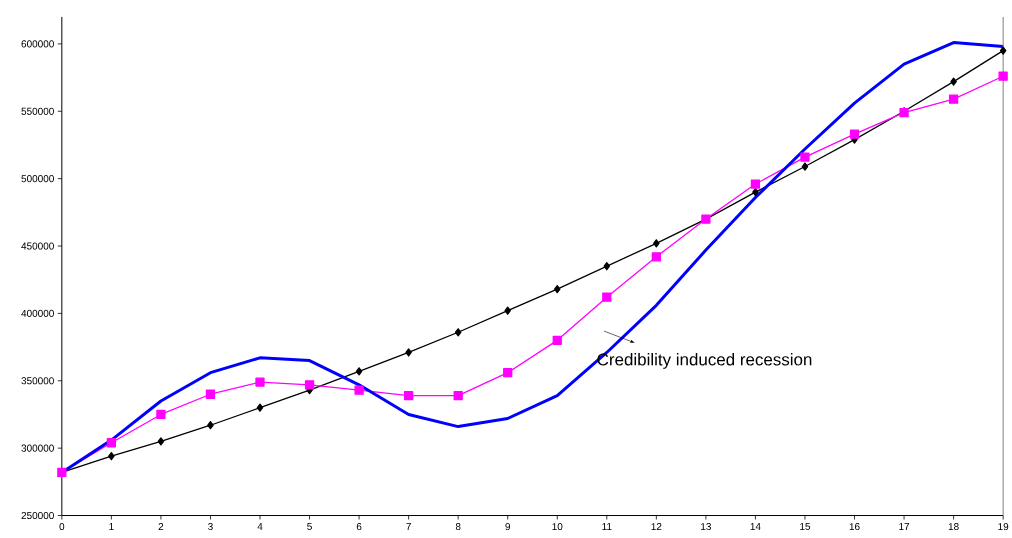 The height and width of the screenshot is (538, 1012). What do you see at coordinates (508, 526) in the screenshot?
I see `x-tick-label: 9` at bounding box center [508, 526].